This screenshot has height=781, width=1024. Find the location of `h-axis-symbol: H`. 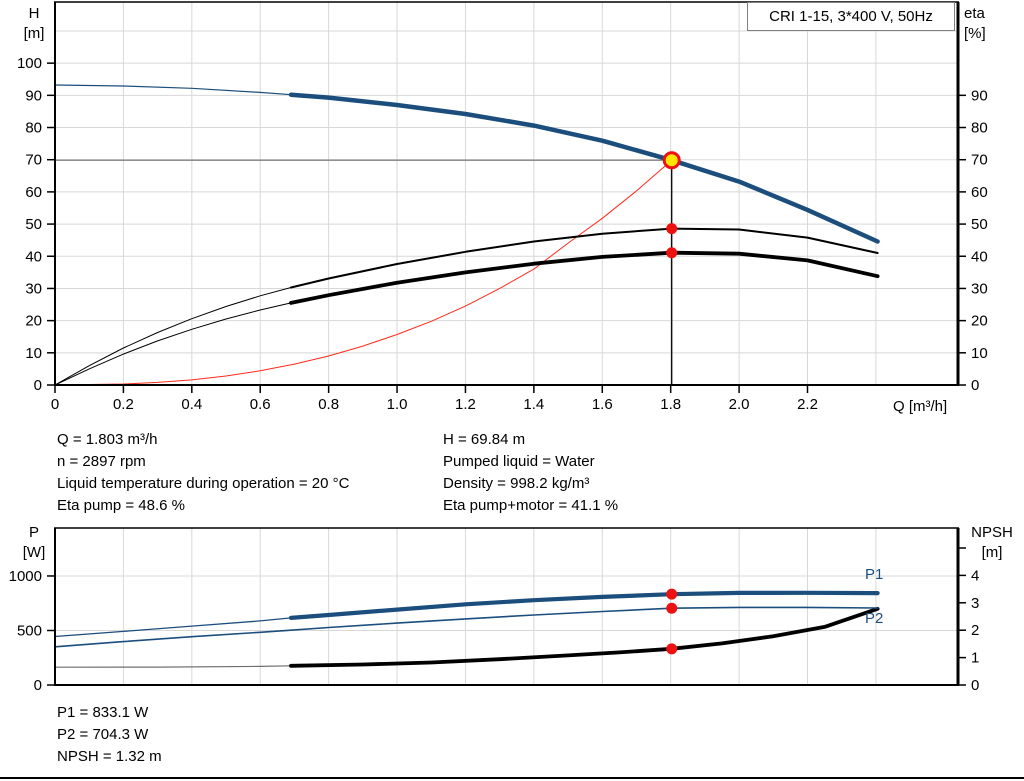

h-axis-symbol: H is located at coordinates (34, 13).